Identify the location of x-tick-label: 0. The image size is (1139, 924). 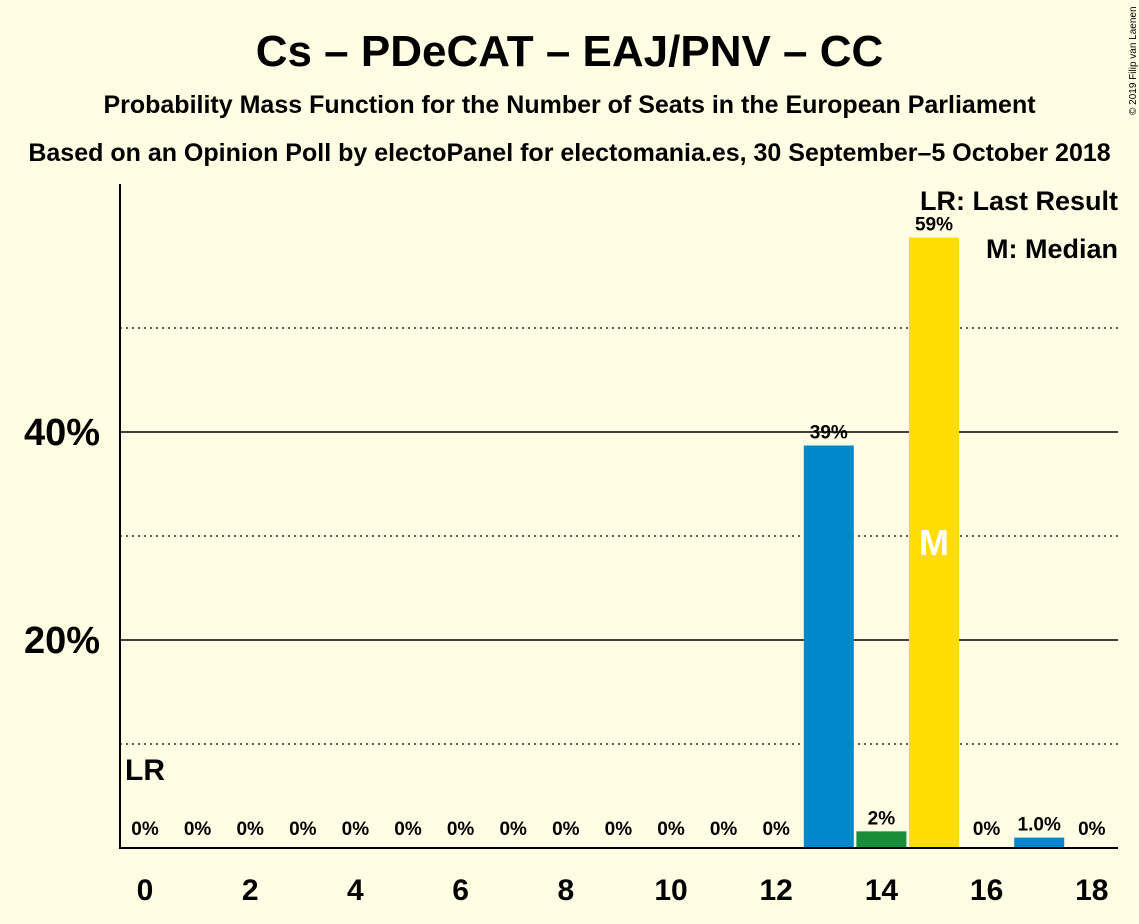
(145, 890).